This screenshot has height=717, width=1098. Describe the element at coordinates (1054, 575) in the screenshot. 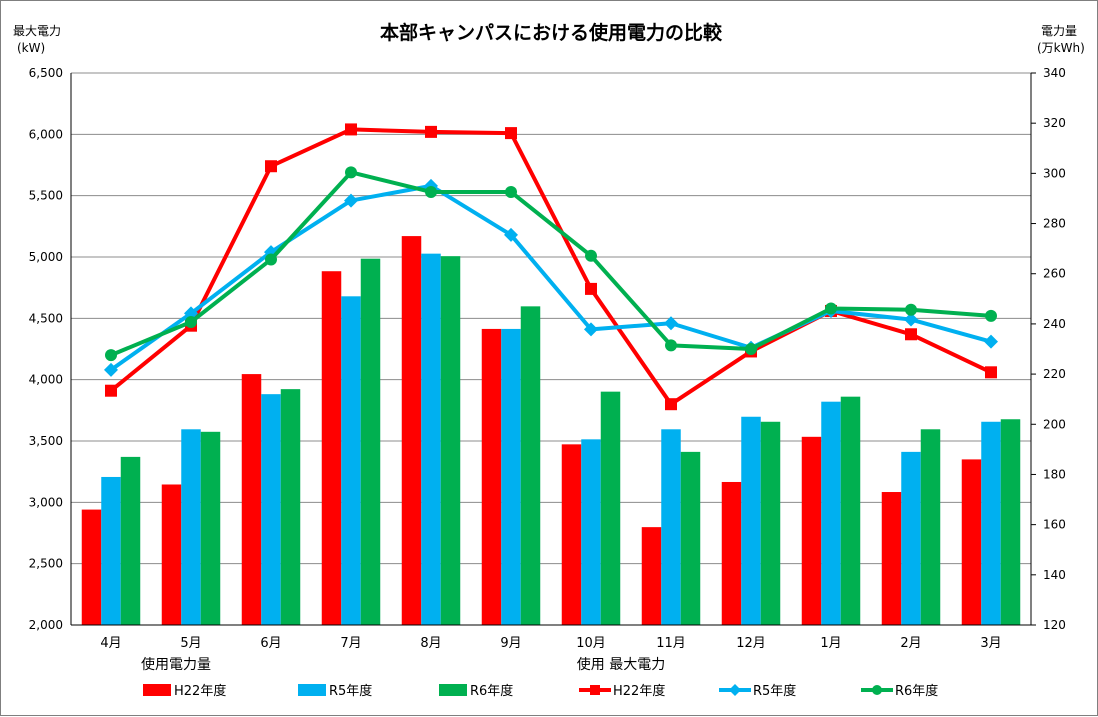

I see `right-tick-label: 140` at that location.